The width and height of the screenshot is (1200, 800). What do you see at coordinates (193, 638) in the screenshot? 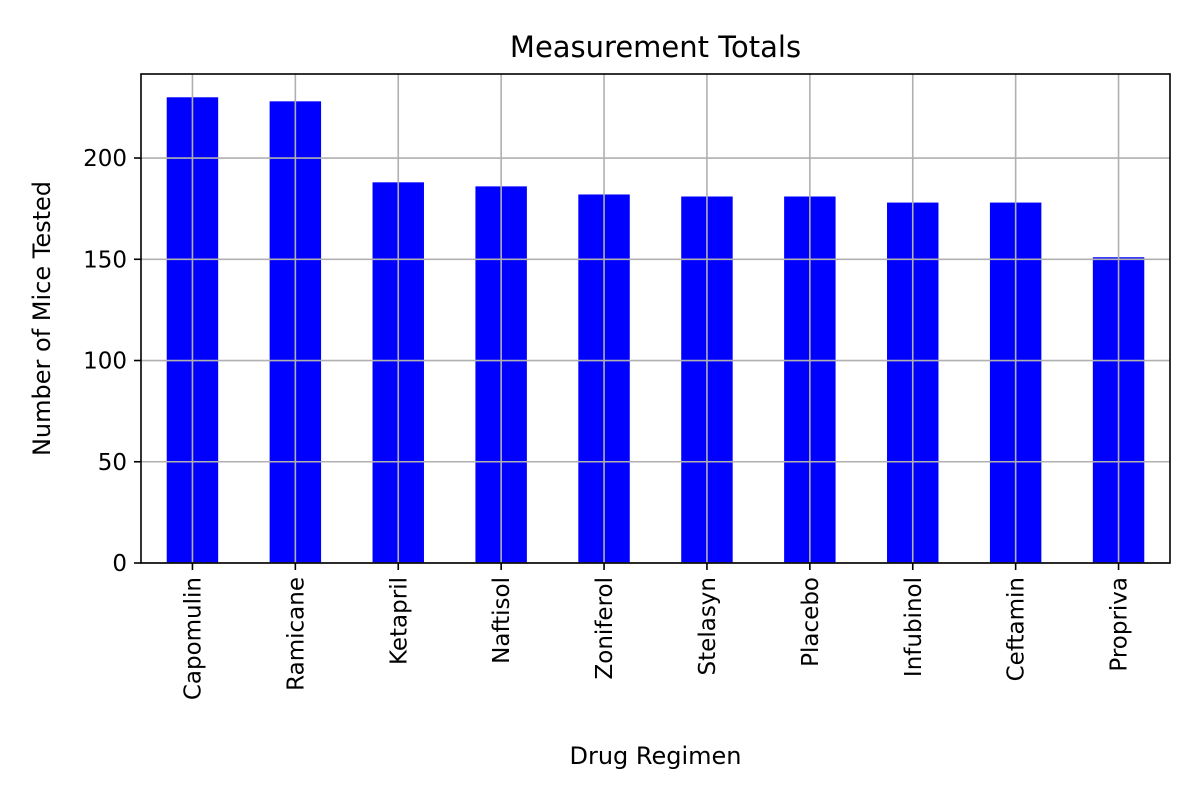
I see `x-tick-label: Capomulin` at bounding box center [193, 638].